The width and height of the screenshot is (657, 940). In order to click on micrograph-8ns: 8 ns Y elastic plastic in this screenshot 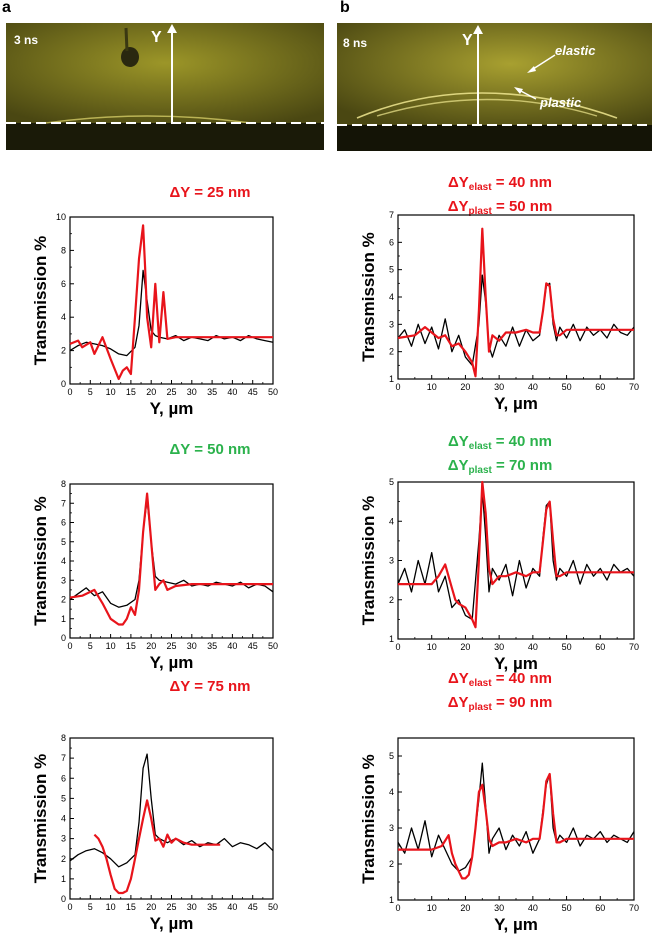, I will do `click(494, 87)`.